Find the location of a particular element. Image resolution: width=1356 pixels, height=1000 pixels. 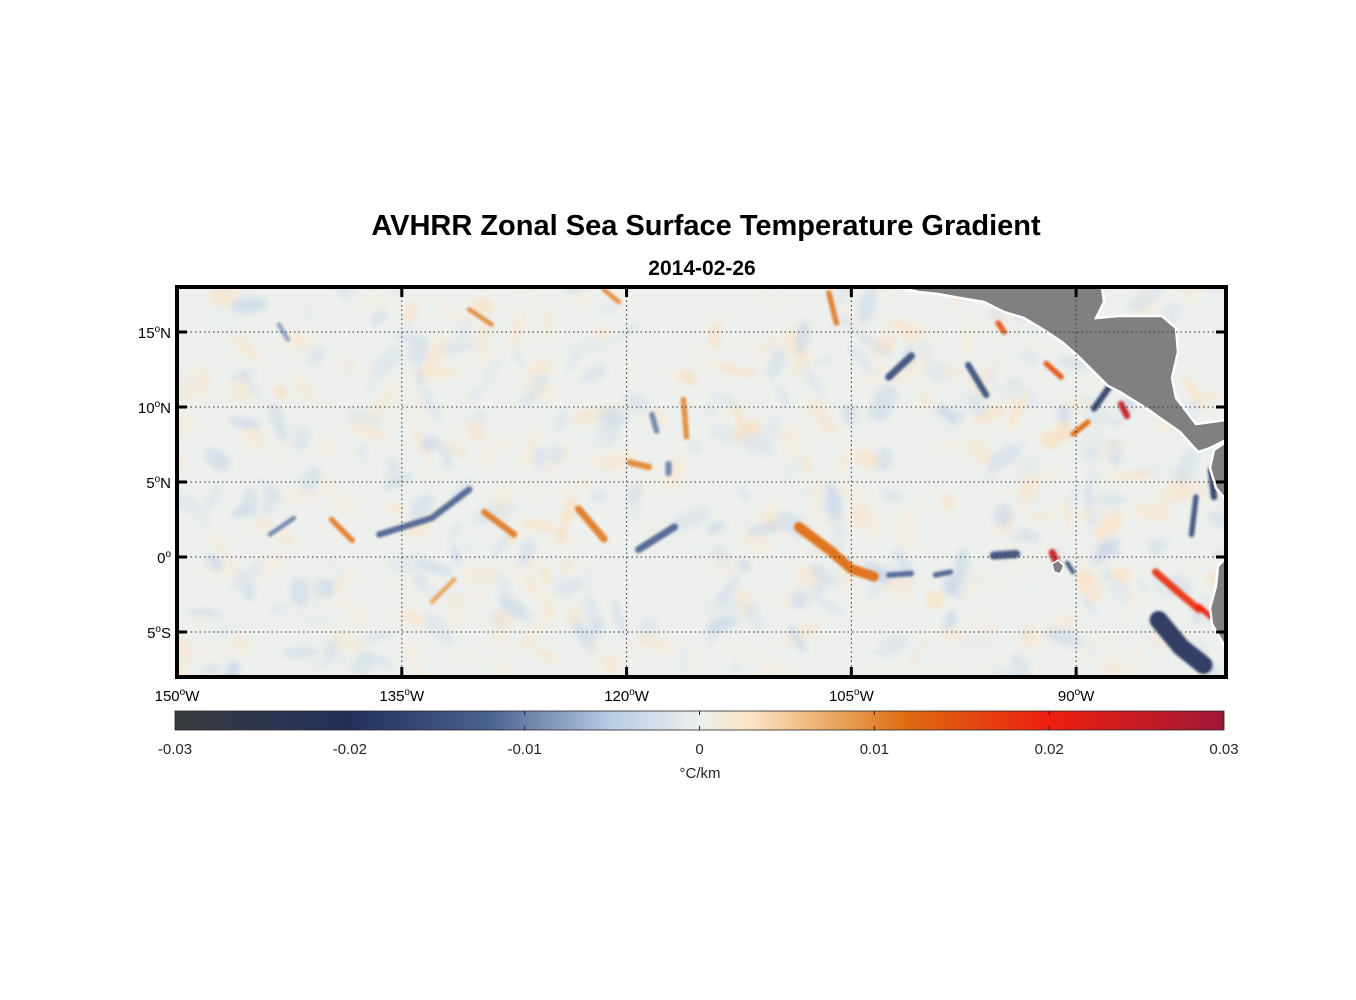

colorbar-tick-label: 0.02 is located at coordinates (1049, 749).